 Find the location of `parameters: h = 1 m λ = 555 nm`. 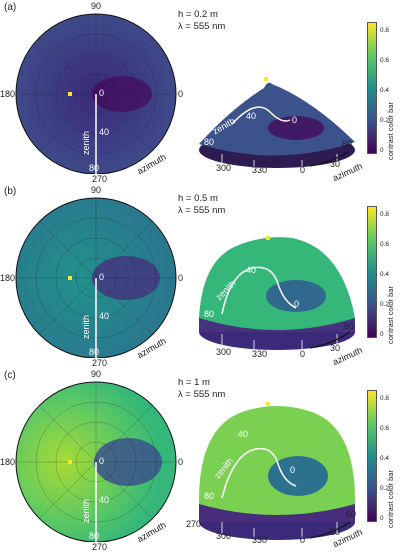

parameters: h = 1 m λ = 555 nm is located at coordinates (201, 389).